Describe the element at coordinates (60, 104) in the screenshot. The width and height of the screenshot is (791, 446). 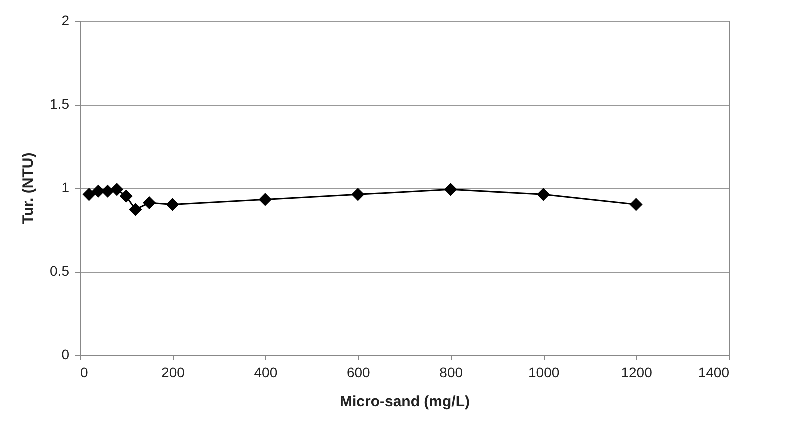
I see `y-tick-label: 1.5` at that location.